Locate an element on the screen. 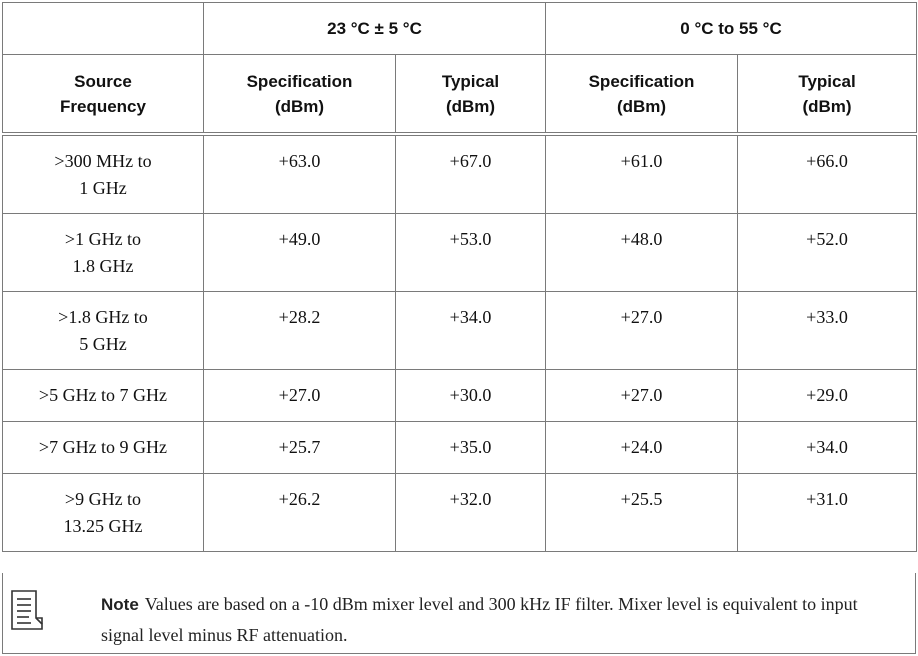 The height and width of the screenshot is (656, 918). header-source-frequency: Source Frequency is located at coordinates (103, 95).